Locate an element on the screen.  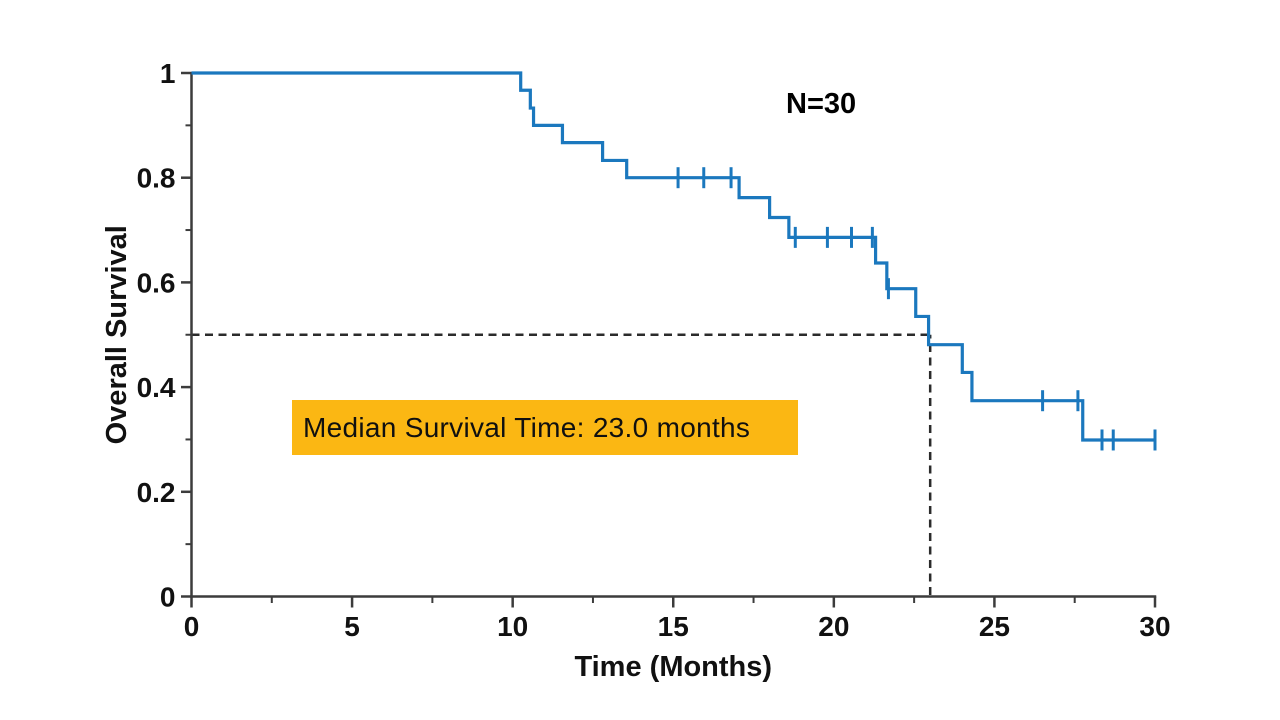
y-tick-label: 0.4 is located at coordinates (156, 387).